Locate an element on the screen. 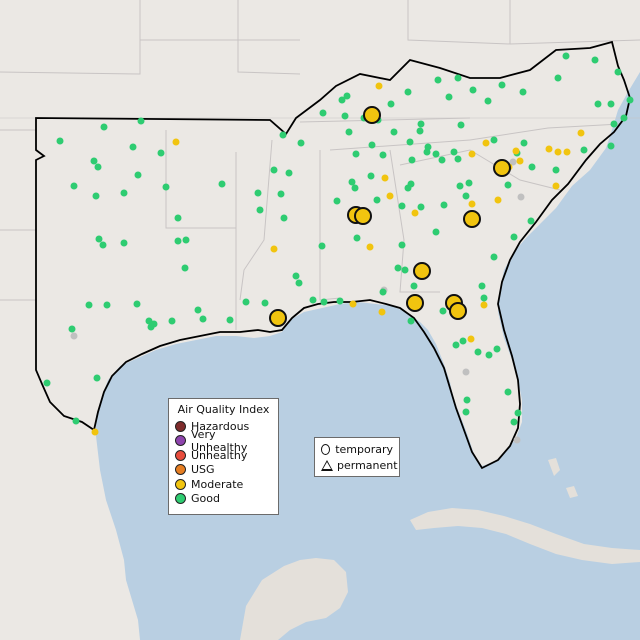  very-unhealthy-swatch is located at coordinates (180, 441).